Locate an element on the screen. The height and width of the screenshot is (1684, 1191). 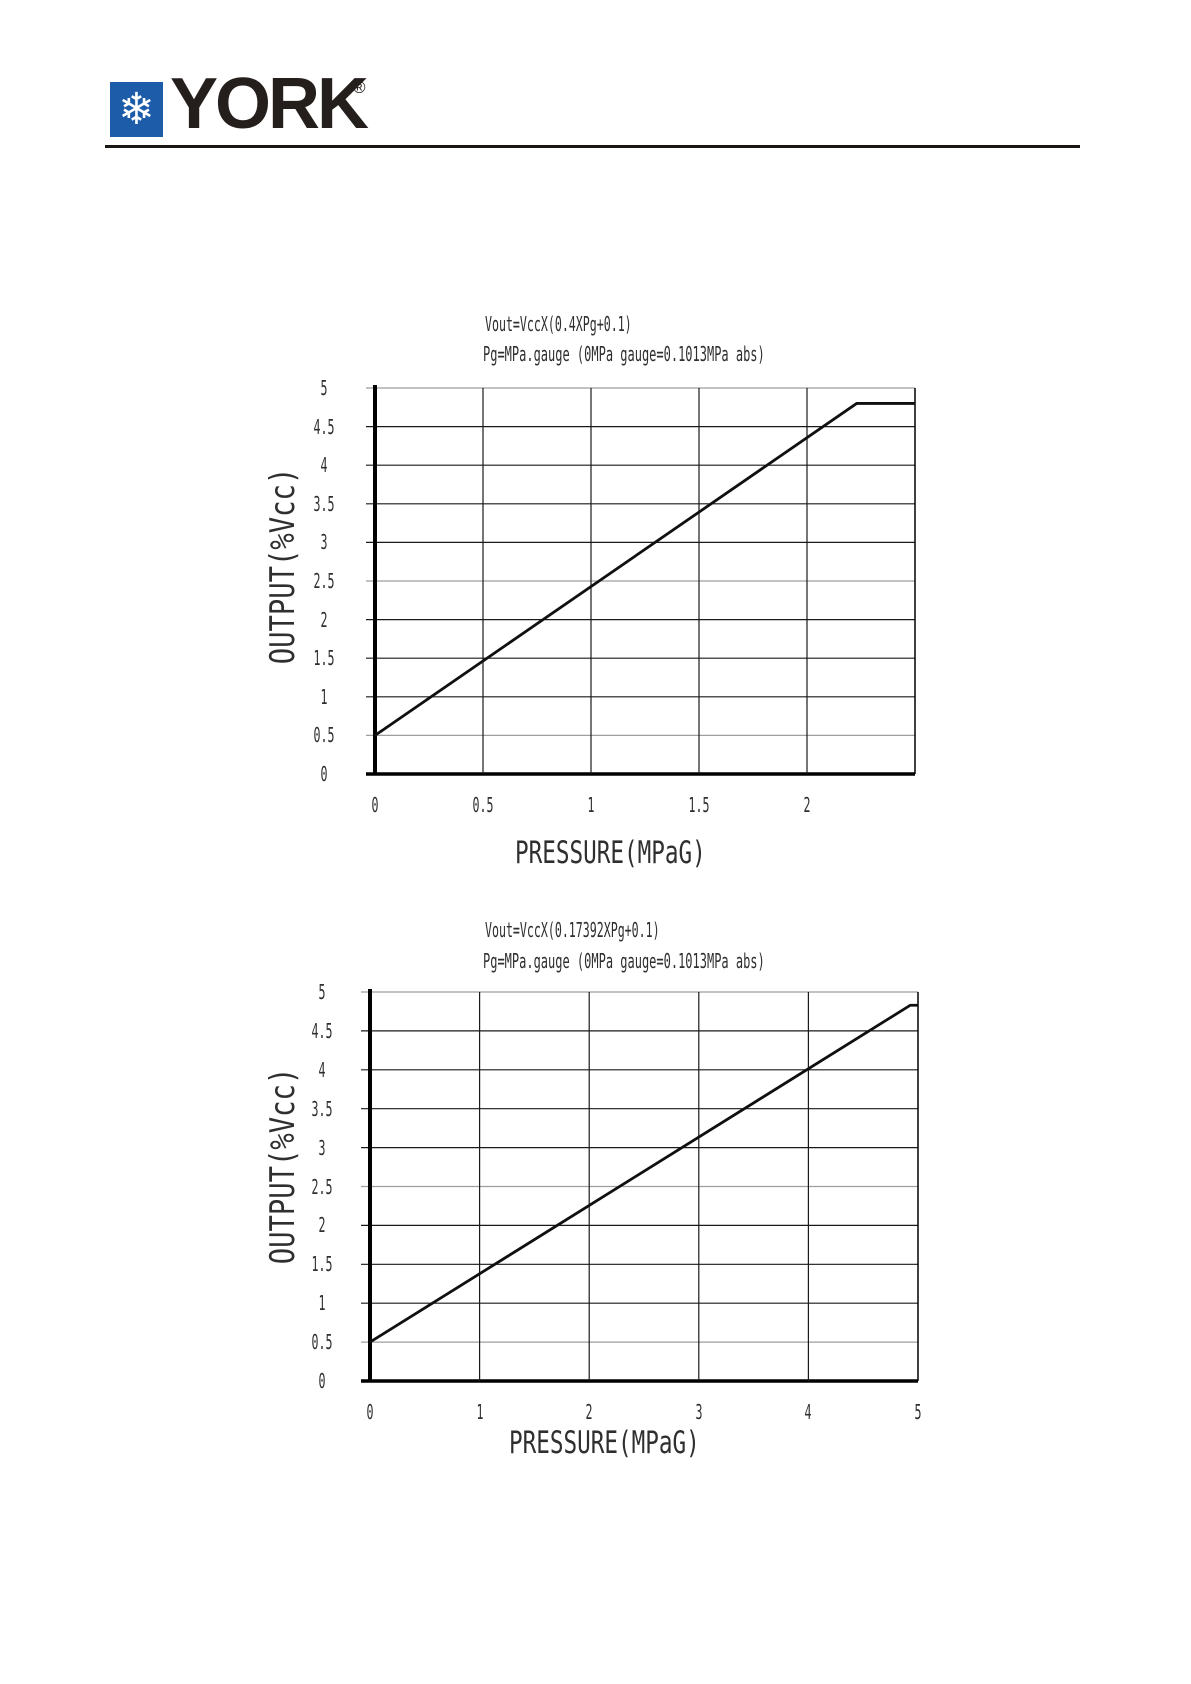
chart-2-y-axis-title: OUTPUT(%Vcc) is located at coordinates (283, 1166).